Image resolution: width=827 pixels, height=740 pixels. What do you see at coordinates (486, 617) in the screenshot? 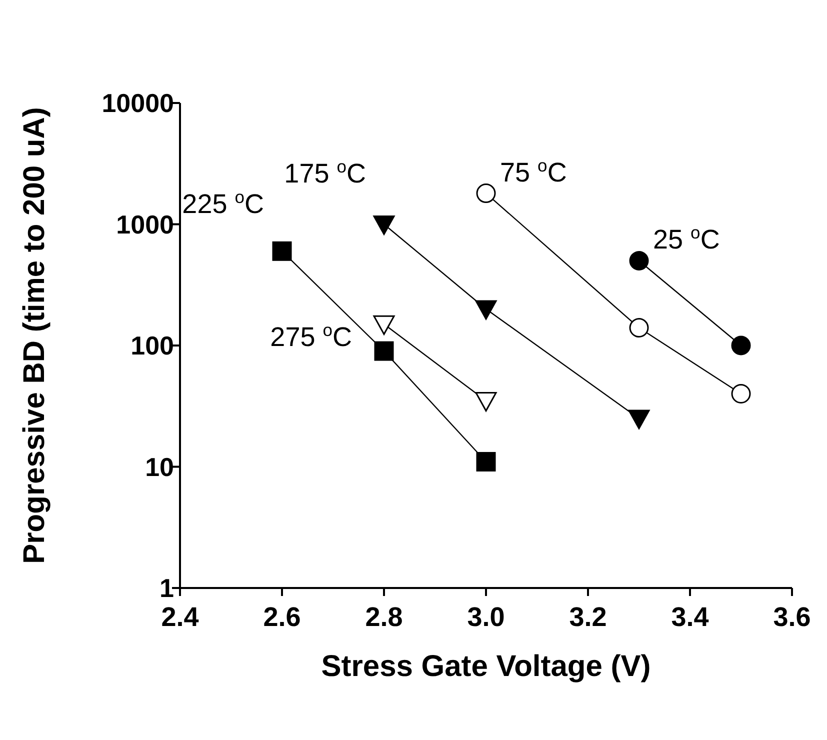
I see `x-tick-label: 3.0` at bounding box center [486, 617].